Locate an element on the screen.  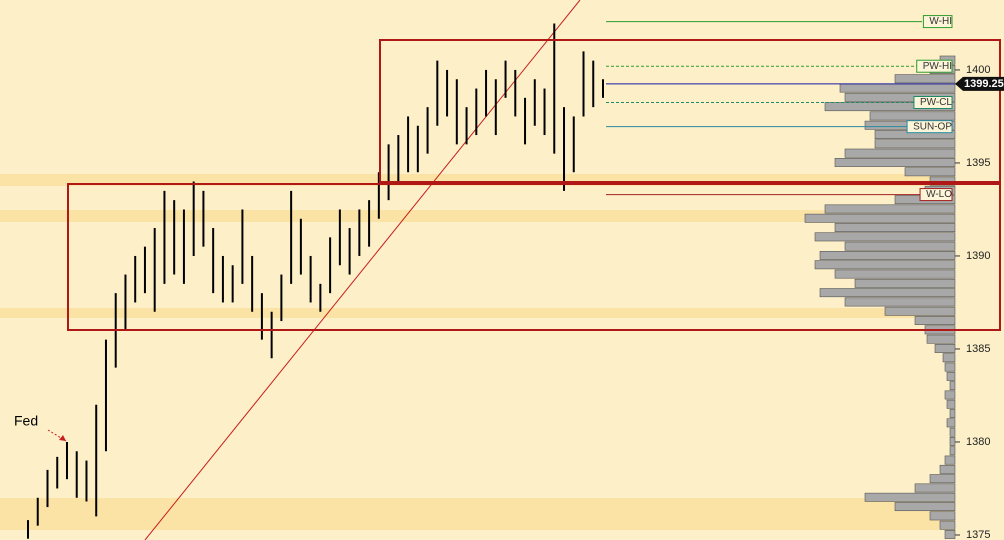
y-tick-label: 1375 is located at coordinates (978, 534).